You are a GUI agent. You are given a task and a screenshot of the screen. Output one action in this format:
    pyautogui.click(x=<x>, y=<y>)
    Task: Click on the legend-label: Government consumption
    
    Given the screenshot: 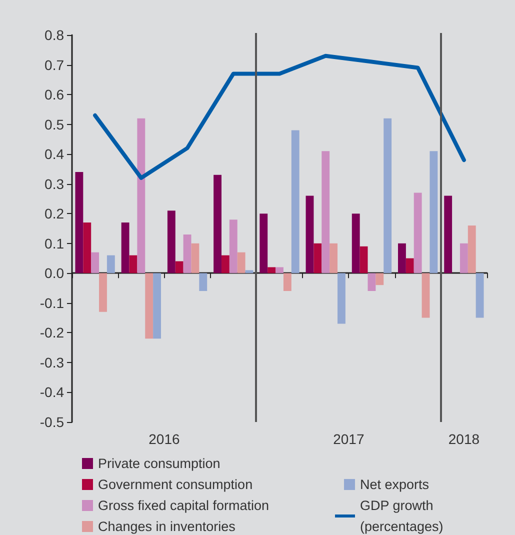 What is the action you would take?
    pyautogui.click(x=175, y=484)
    